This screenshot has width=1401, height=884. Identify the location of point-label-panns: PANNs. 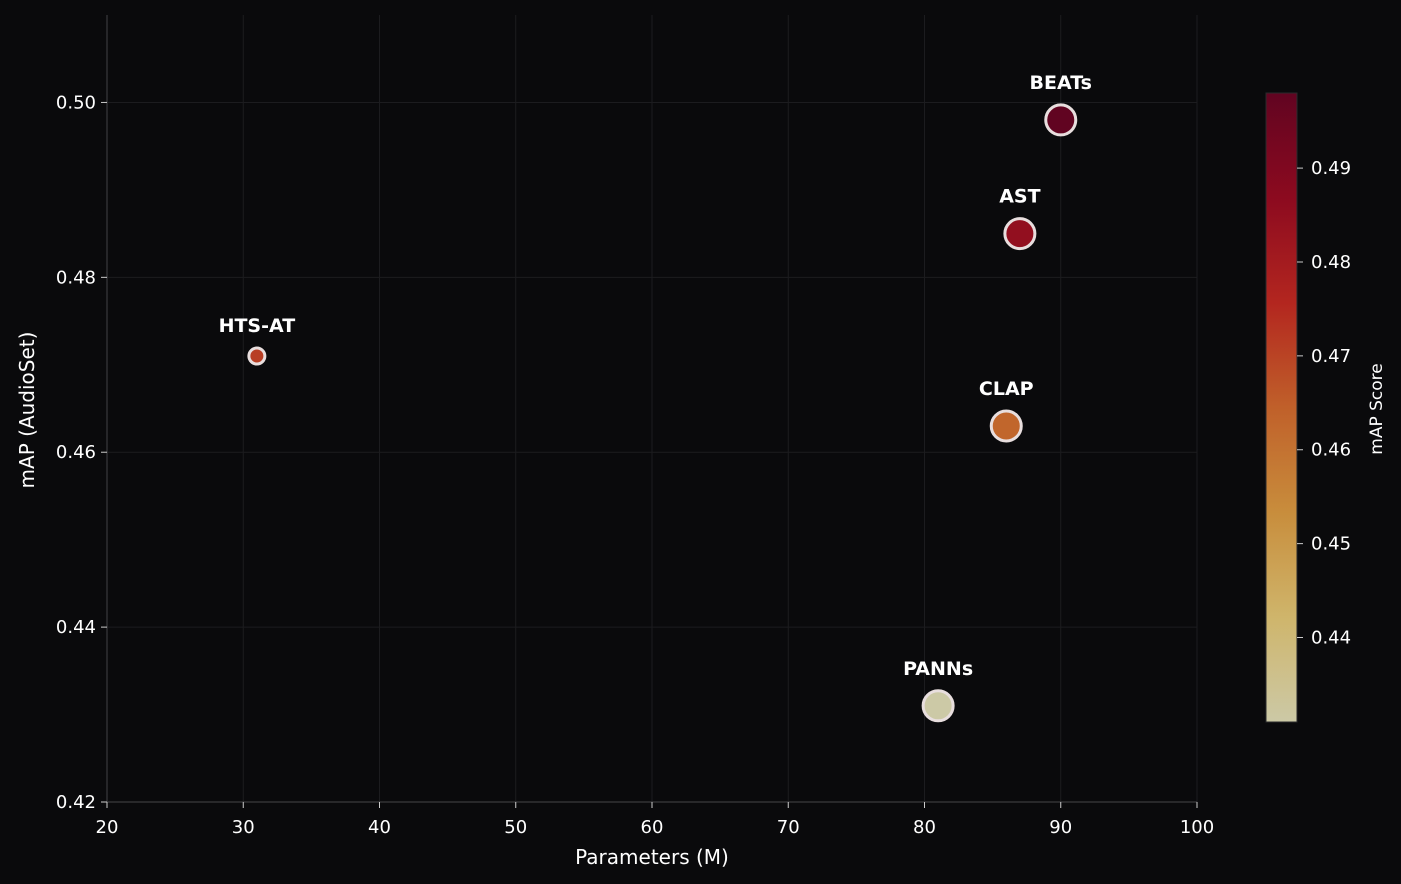
(938, 669).